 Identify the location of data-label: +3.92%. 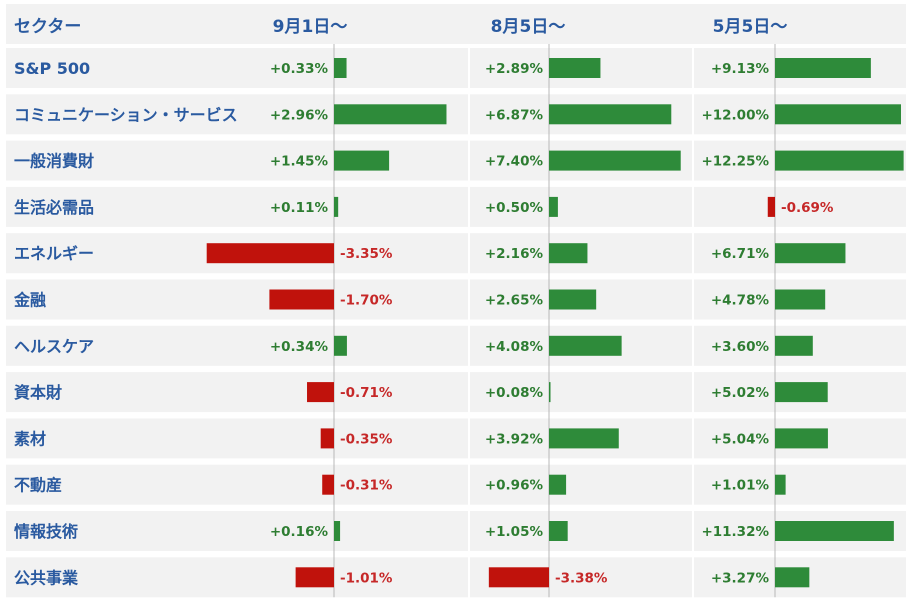
(514, 439).